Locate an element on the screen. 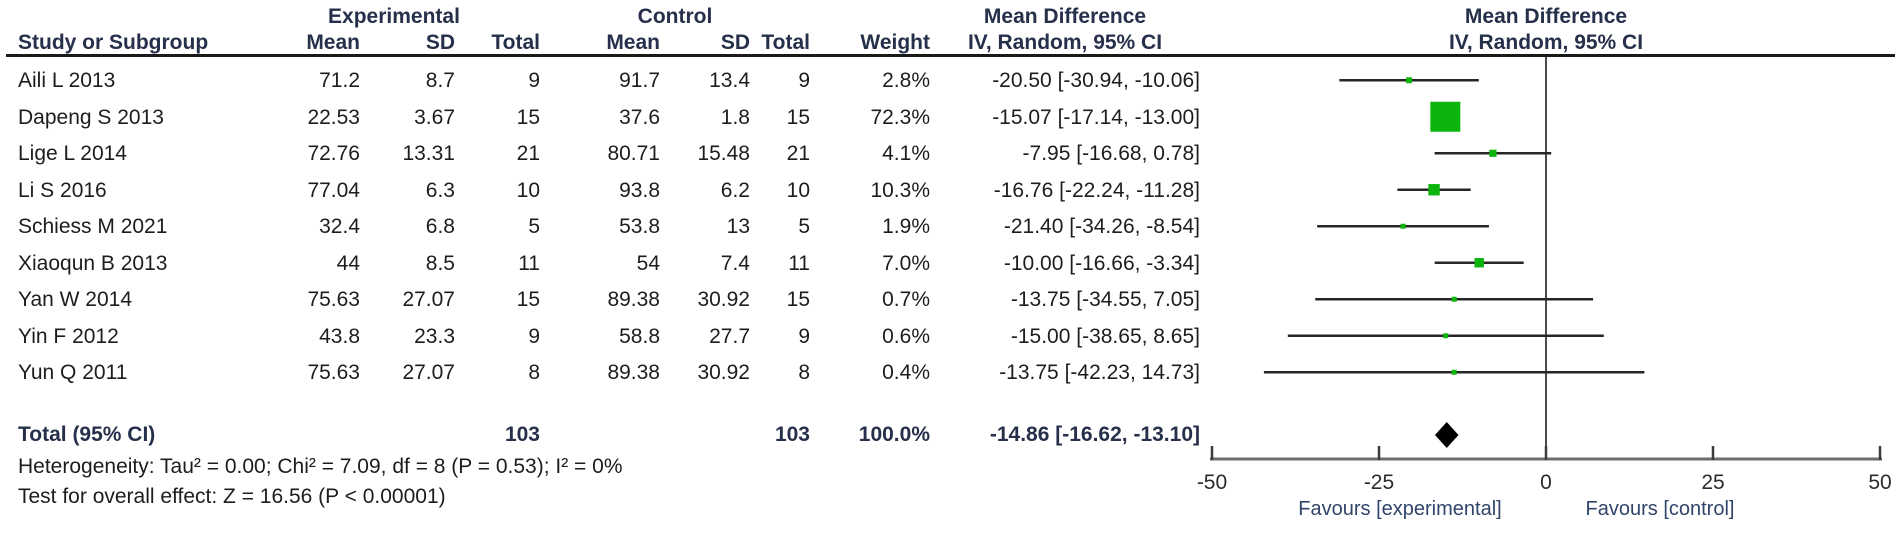  cell-exp-sd: 13.31 is located at coordinates (428, 153).